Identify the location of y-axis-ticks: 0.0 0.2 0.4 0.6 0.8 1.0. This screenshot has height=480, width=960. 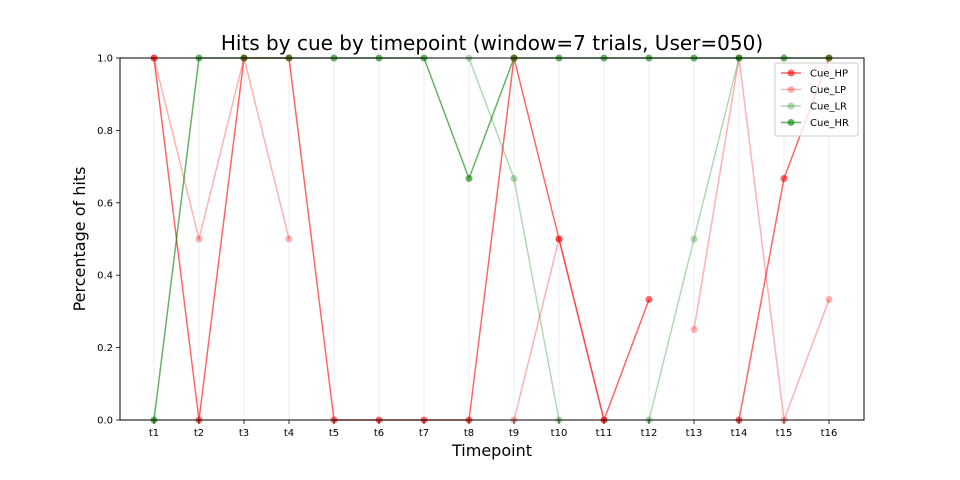
(108, 240).